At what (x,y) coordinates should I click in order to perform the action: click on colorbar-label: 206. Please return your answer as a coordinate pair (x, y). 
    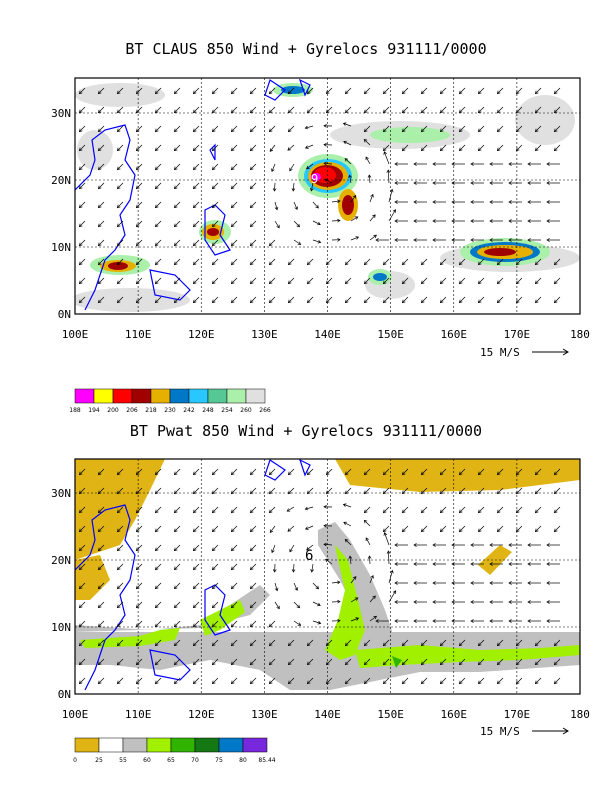
    Looking at the image, I should click on (132, 410).